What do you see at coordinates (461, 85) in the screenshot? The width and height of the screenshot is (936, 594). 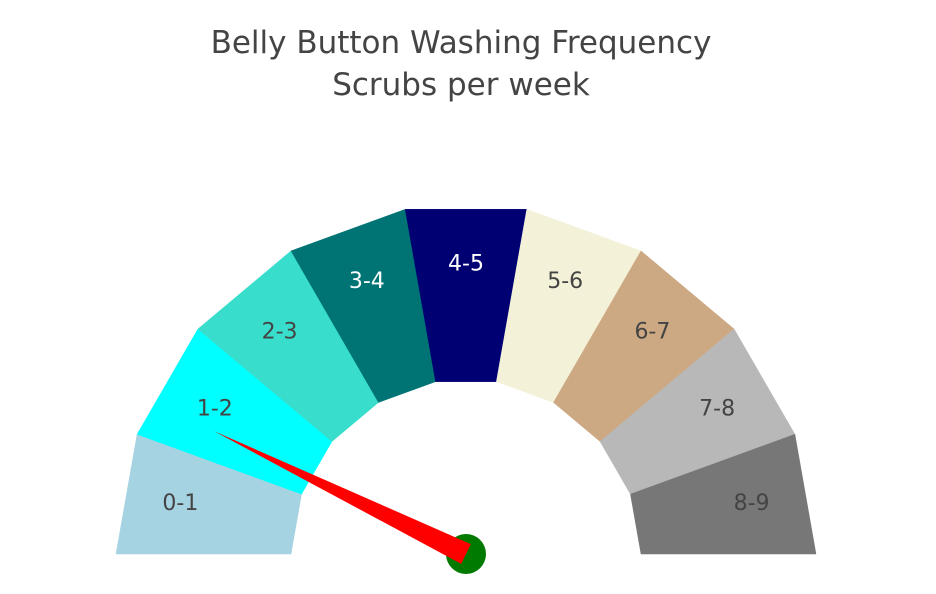 I see `chart-title-sub: Scrubs per week` at bounding box center [461, 85].